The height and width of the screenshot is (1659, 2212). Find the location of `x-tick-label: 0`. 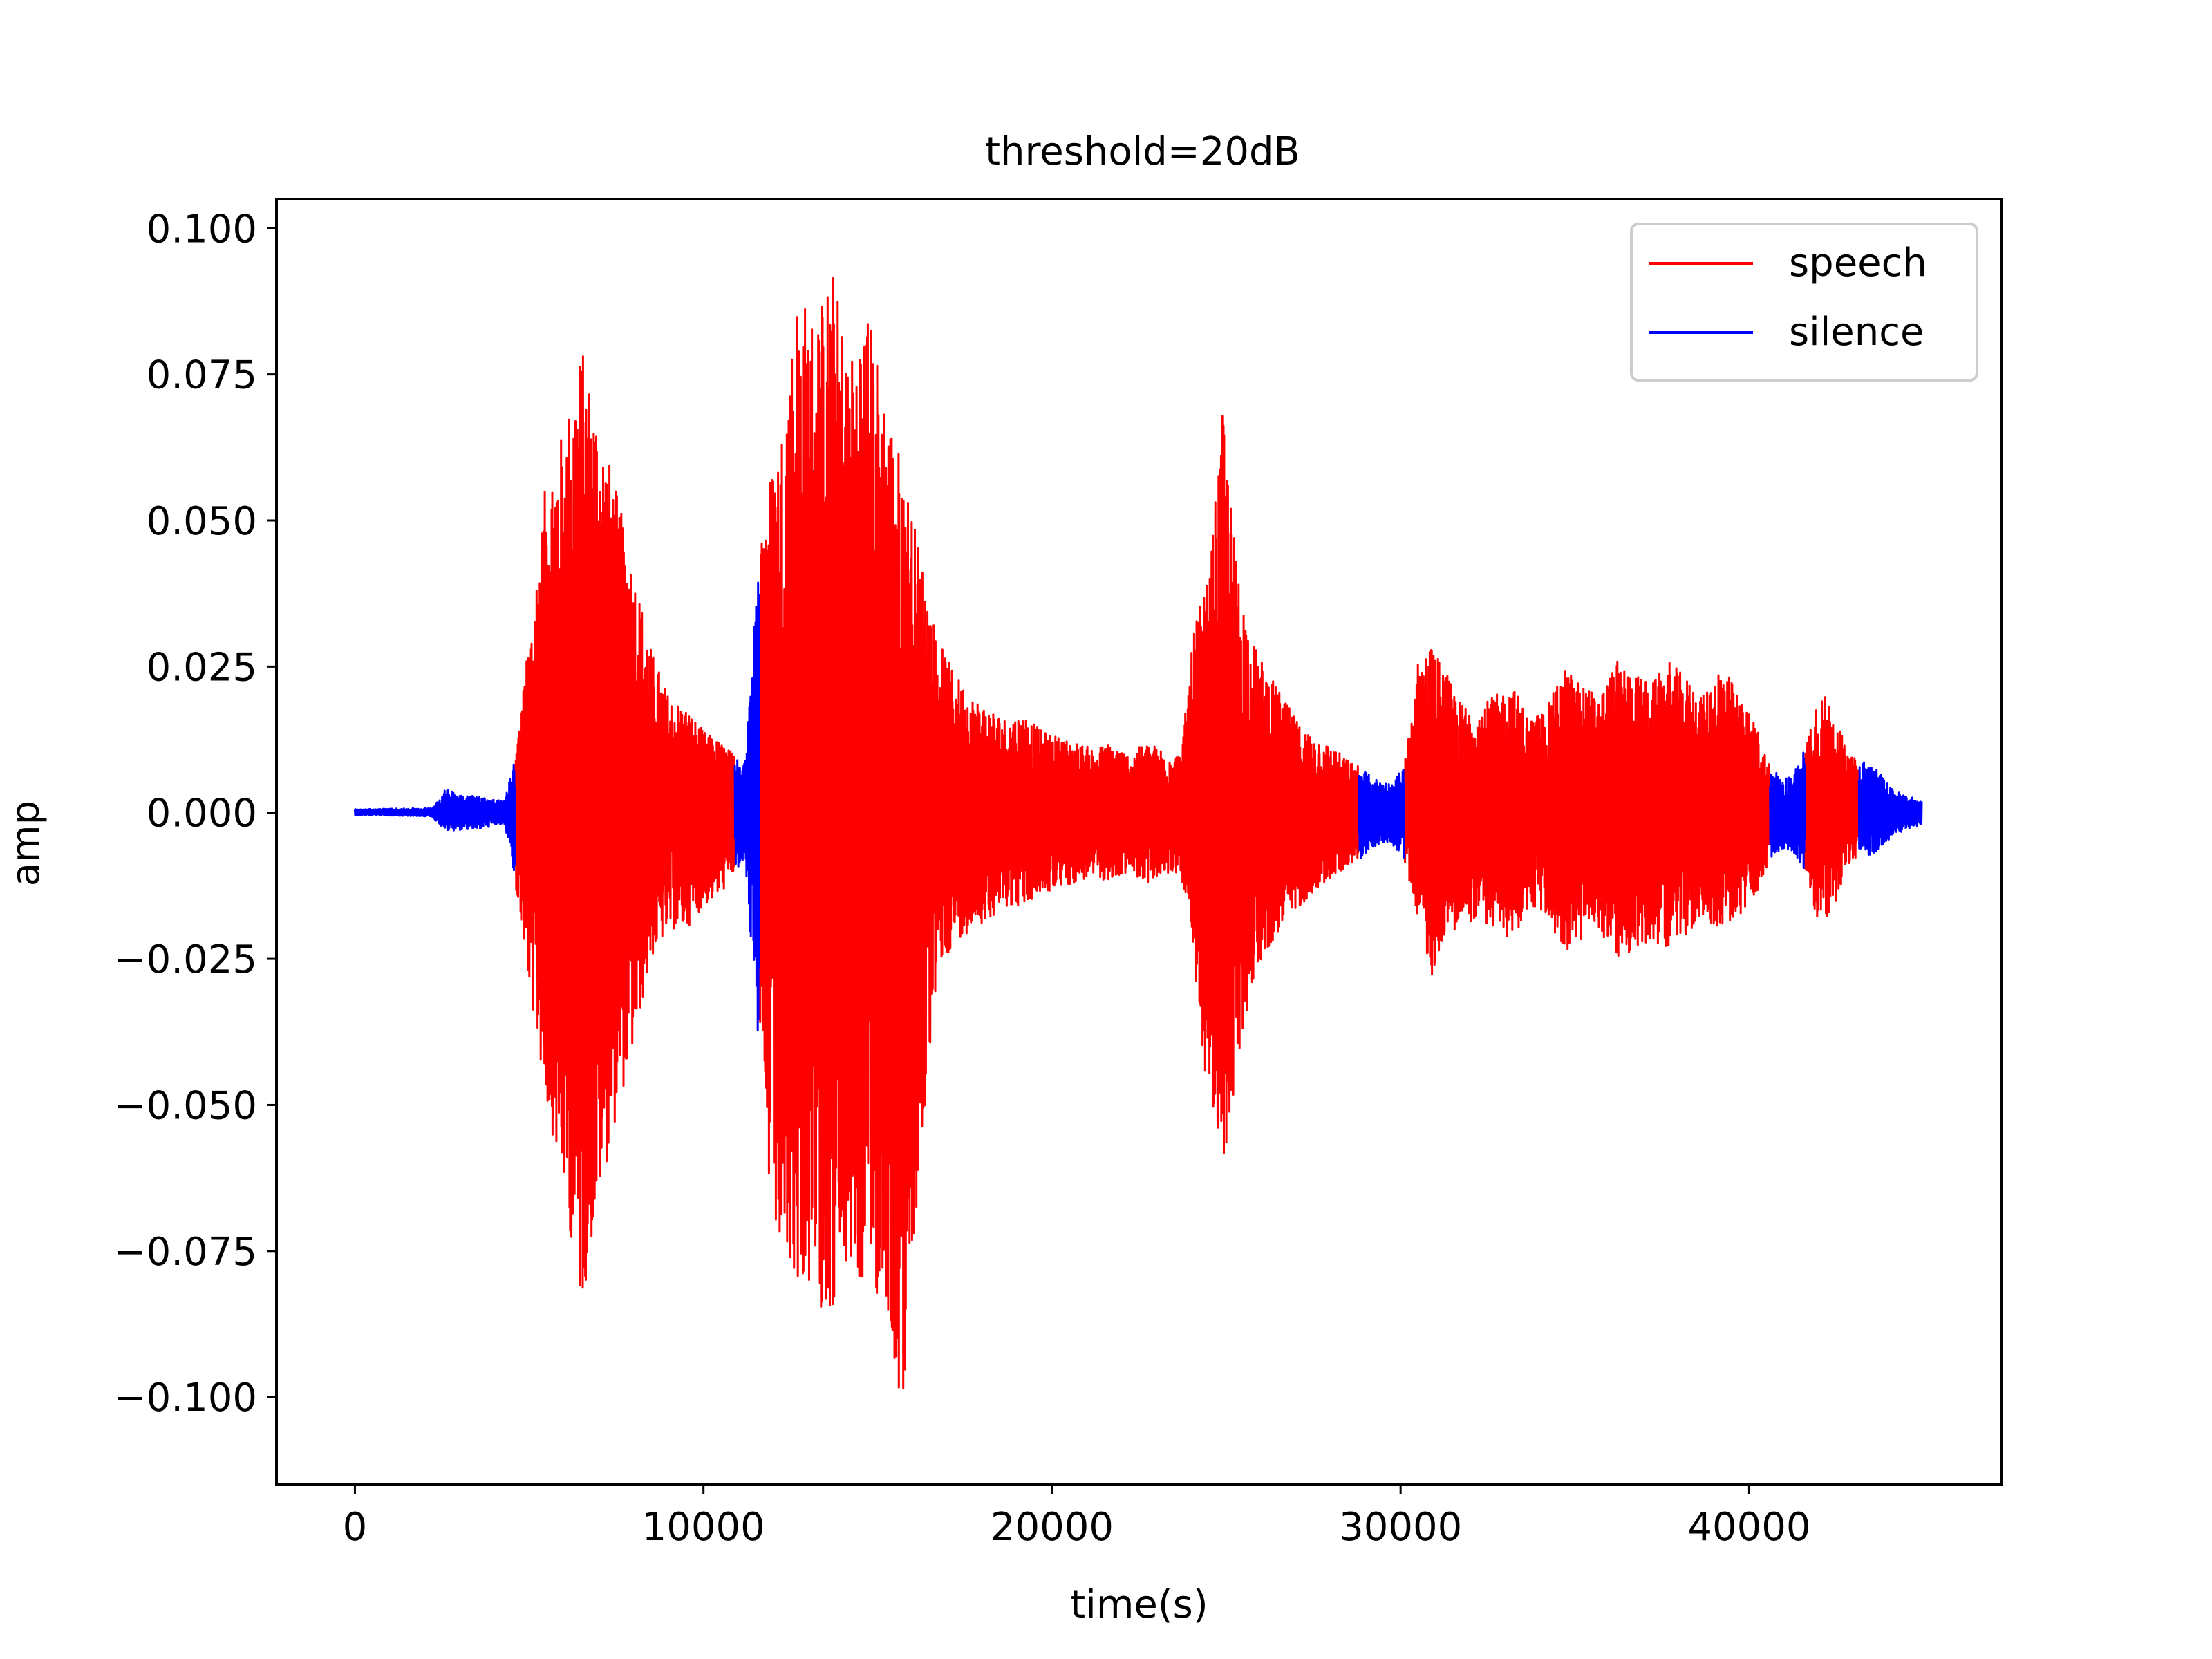

x-tick-label: 0 is located at coordinates (356, 1527).